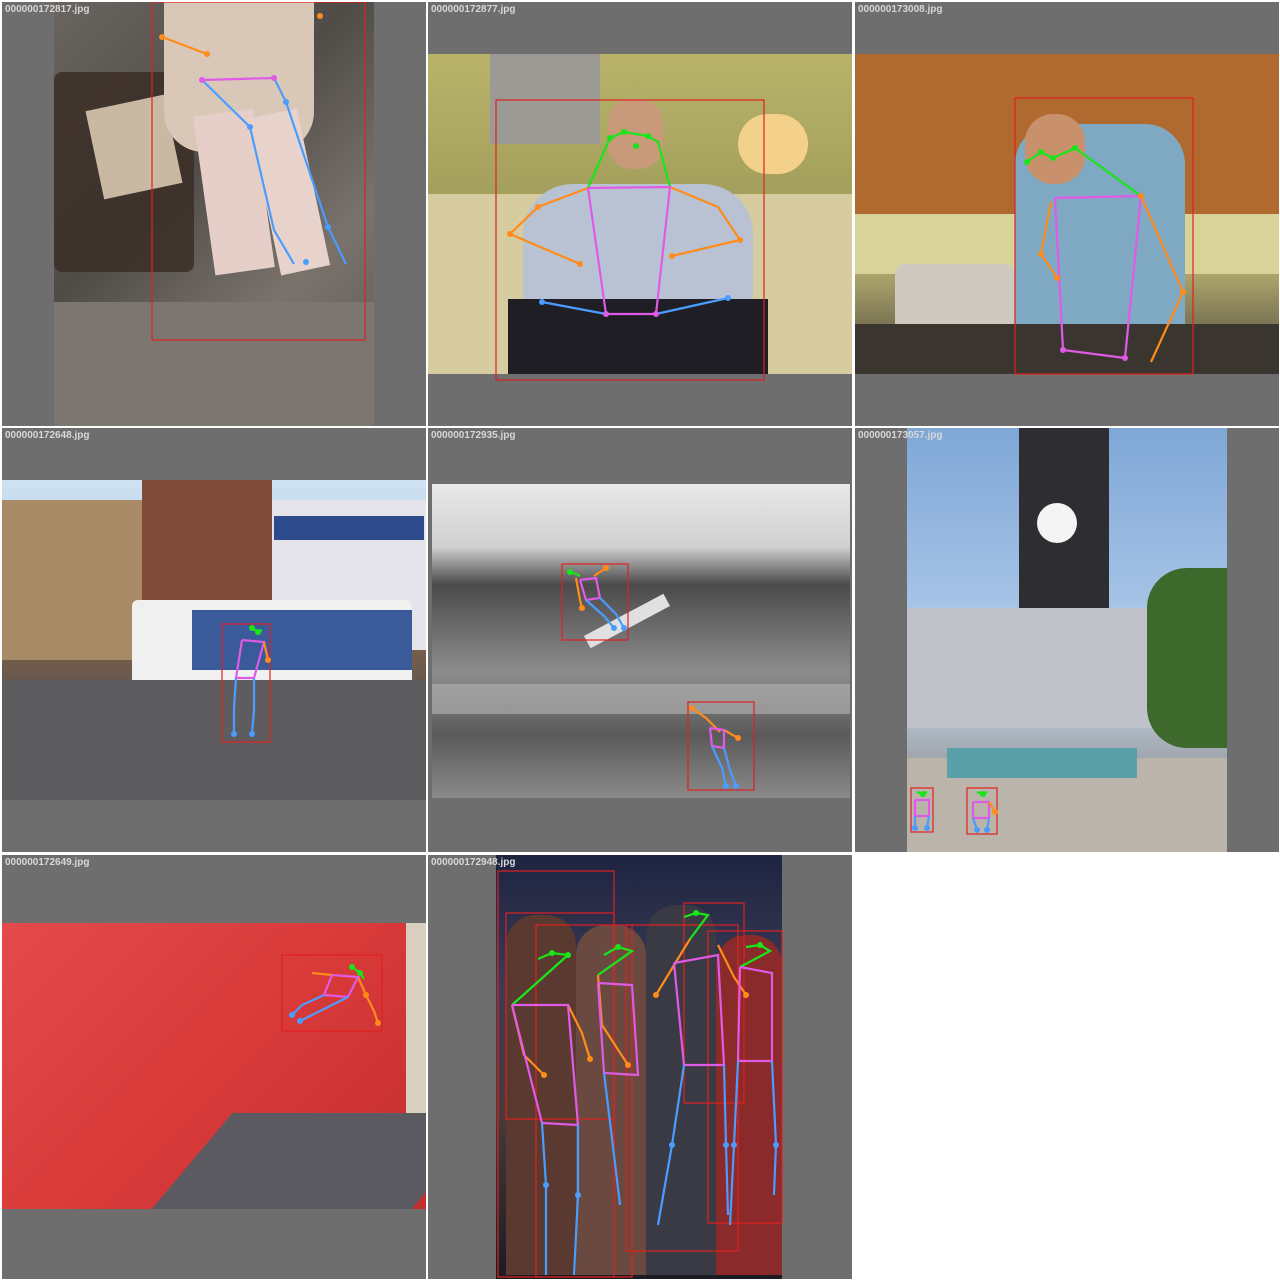 This screenshot has width=1280, height=1280. Describe the element at coordinates (473, 435) in the screenshot. I see `filename-caption: 000000172935.jpg` at that location.